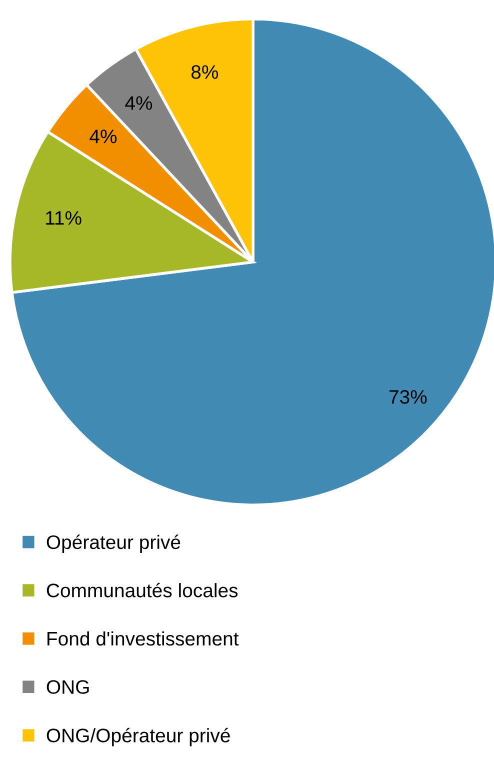 This screenshot has height=758, width=494. I want to click on legend-label: ONG/Opérateur privé, so click(138, 737).